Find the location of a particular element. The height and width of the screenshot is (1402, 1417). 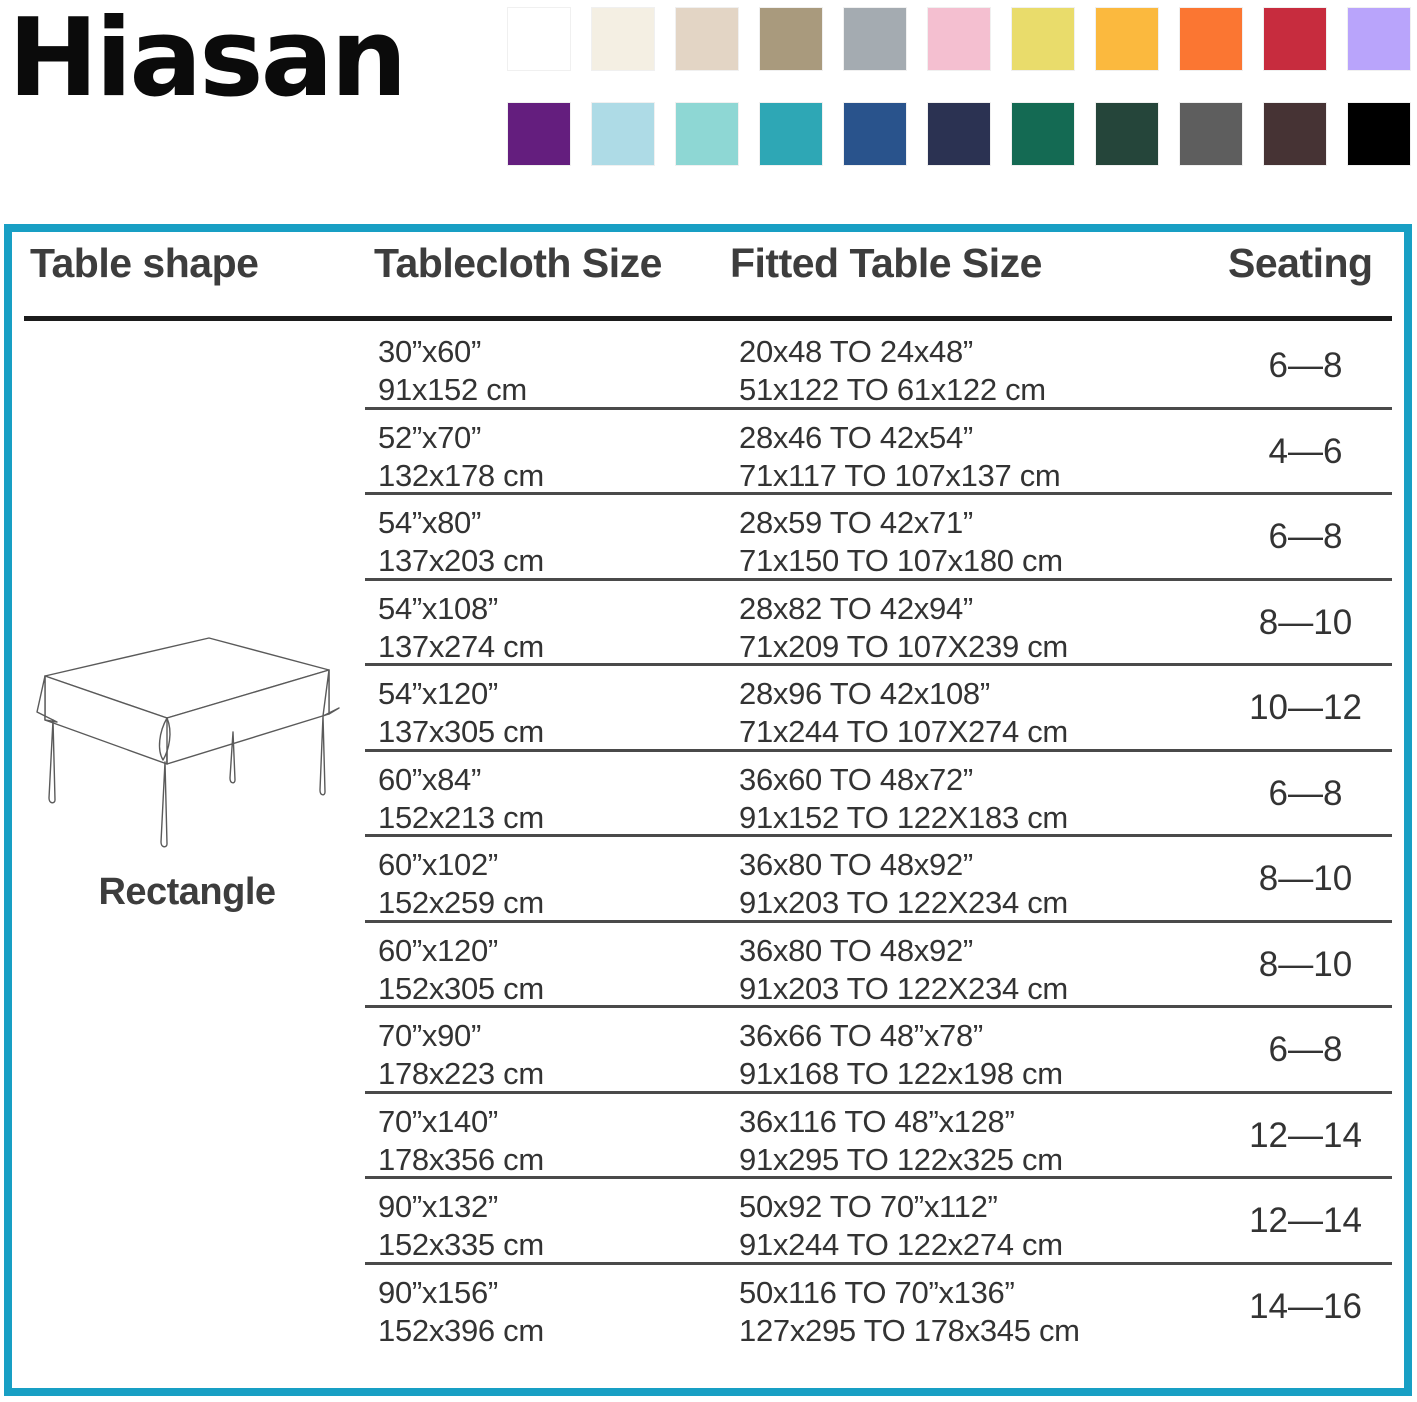

color-swatch-dark-navy is located at coordinates (959, 134).